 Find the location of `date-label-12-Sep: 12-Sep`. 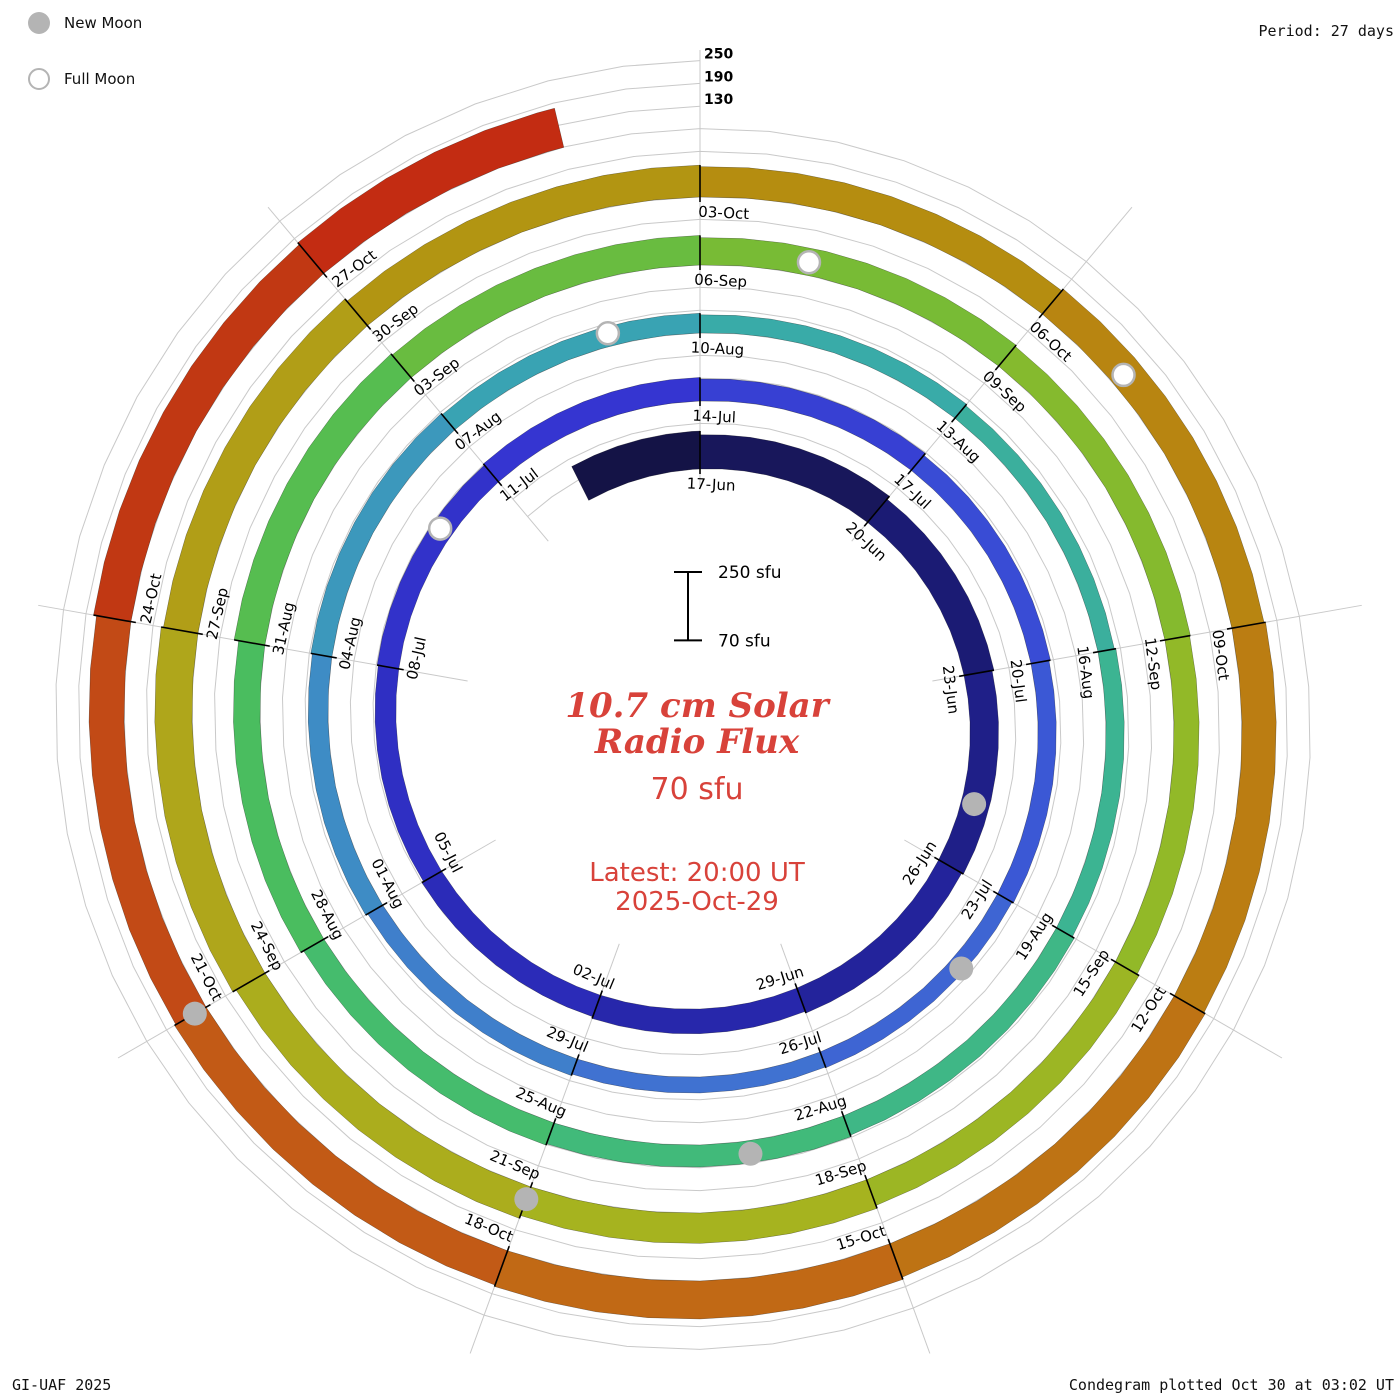

date-label-12-Sep: 12-Sep is located at coordinates (1153, 663).